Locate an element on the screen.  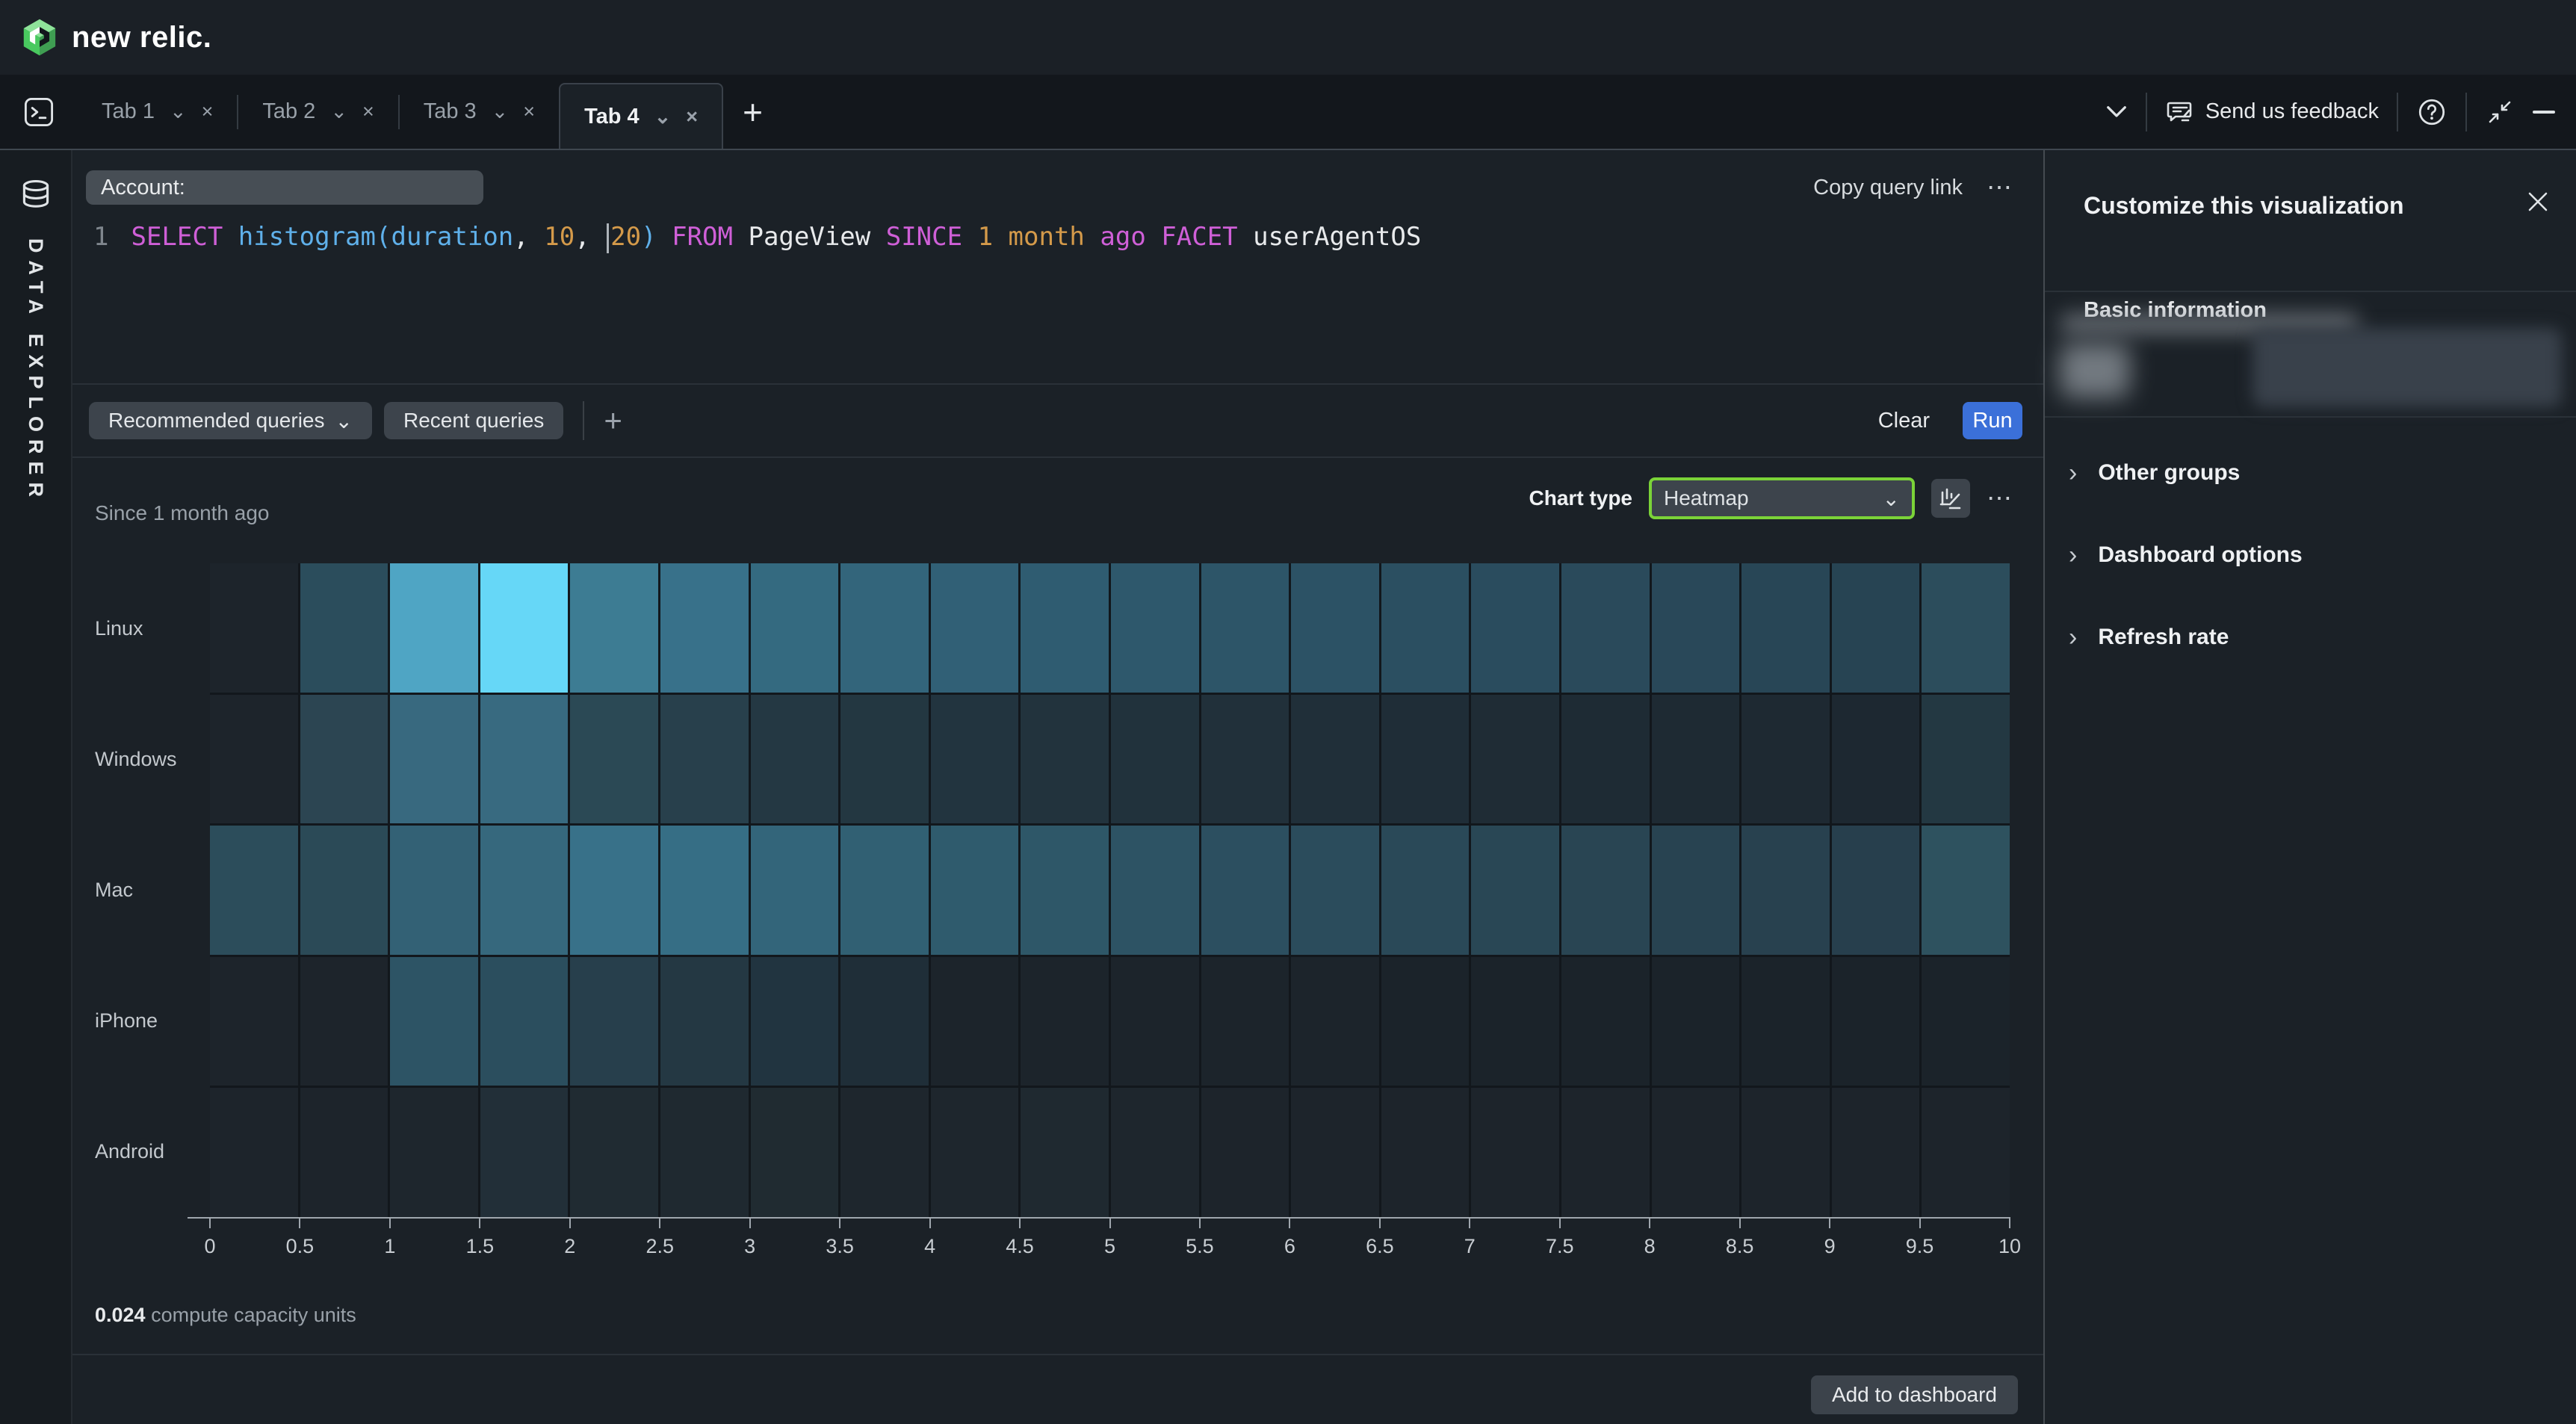
database-icon is located at coordinates (35, 197).